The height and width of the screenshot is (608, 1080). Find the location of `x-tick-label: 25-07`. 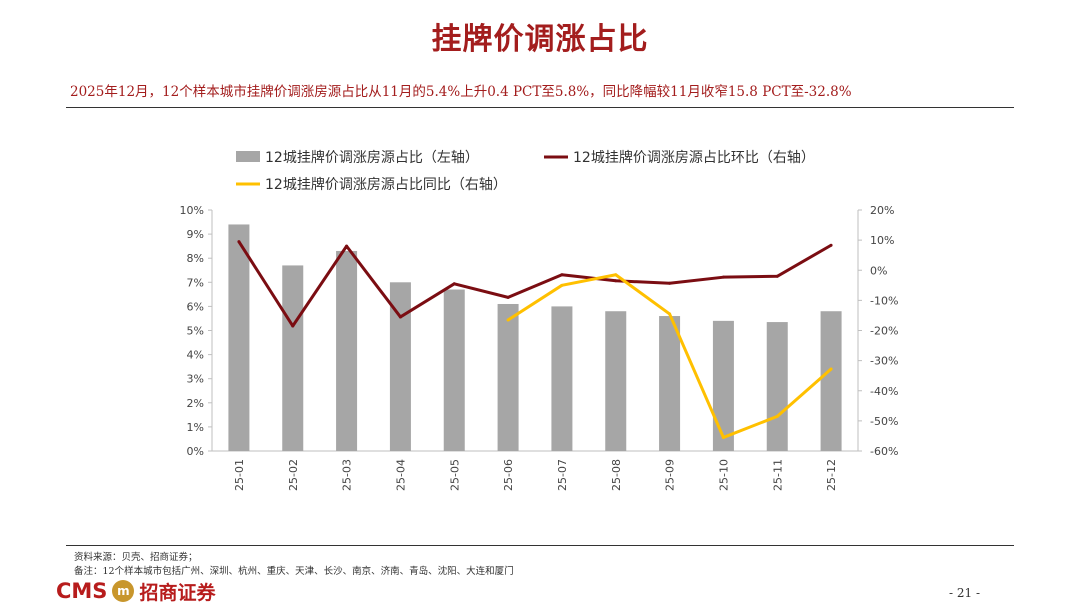

x-tick-label: 25-07 is located at coordinates (562, 475).